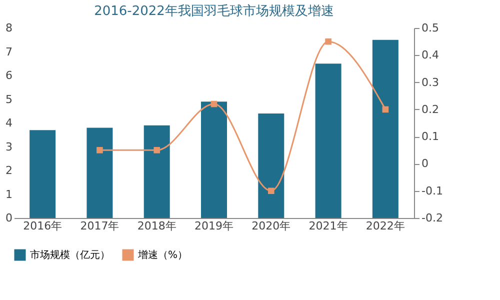 This screenshot has width=500, height=300. What do you see at coordinates (430, 109) in the screenshot?
I see `y2-tick-label: 0.2` at bounding box center [430, 109].